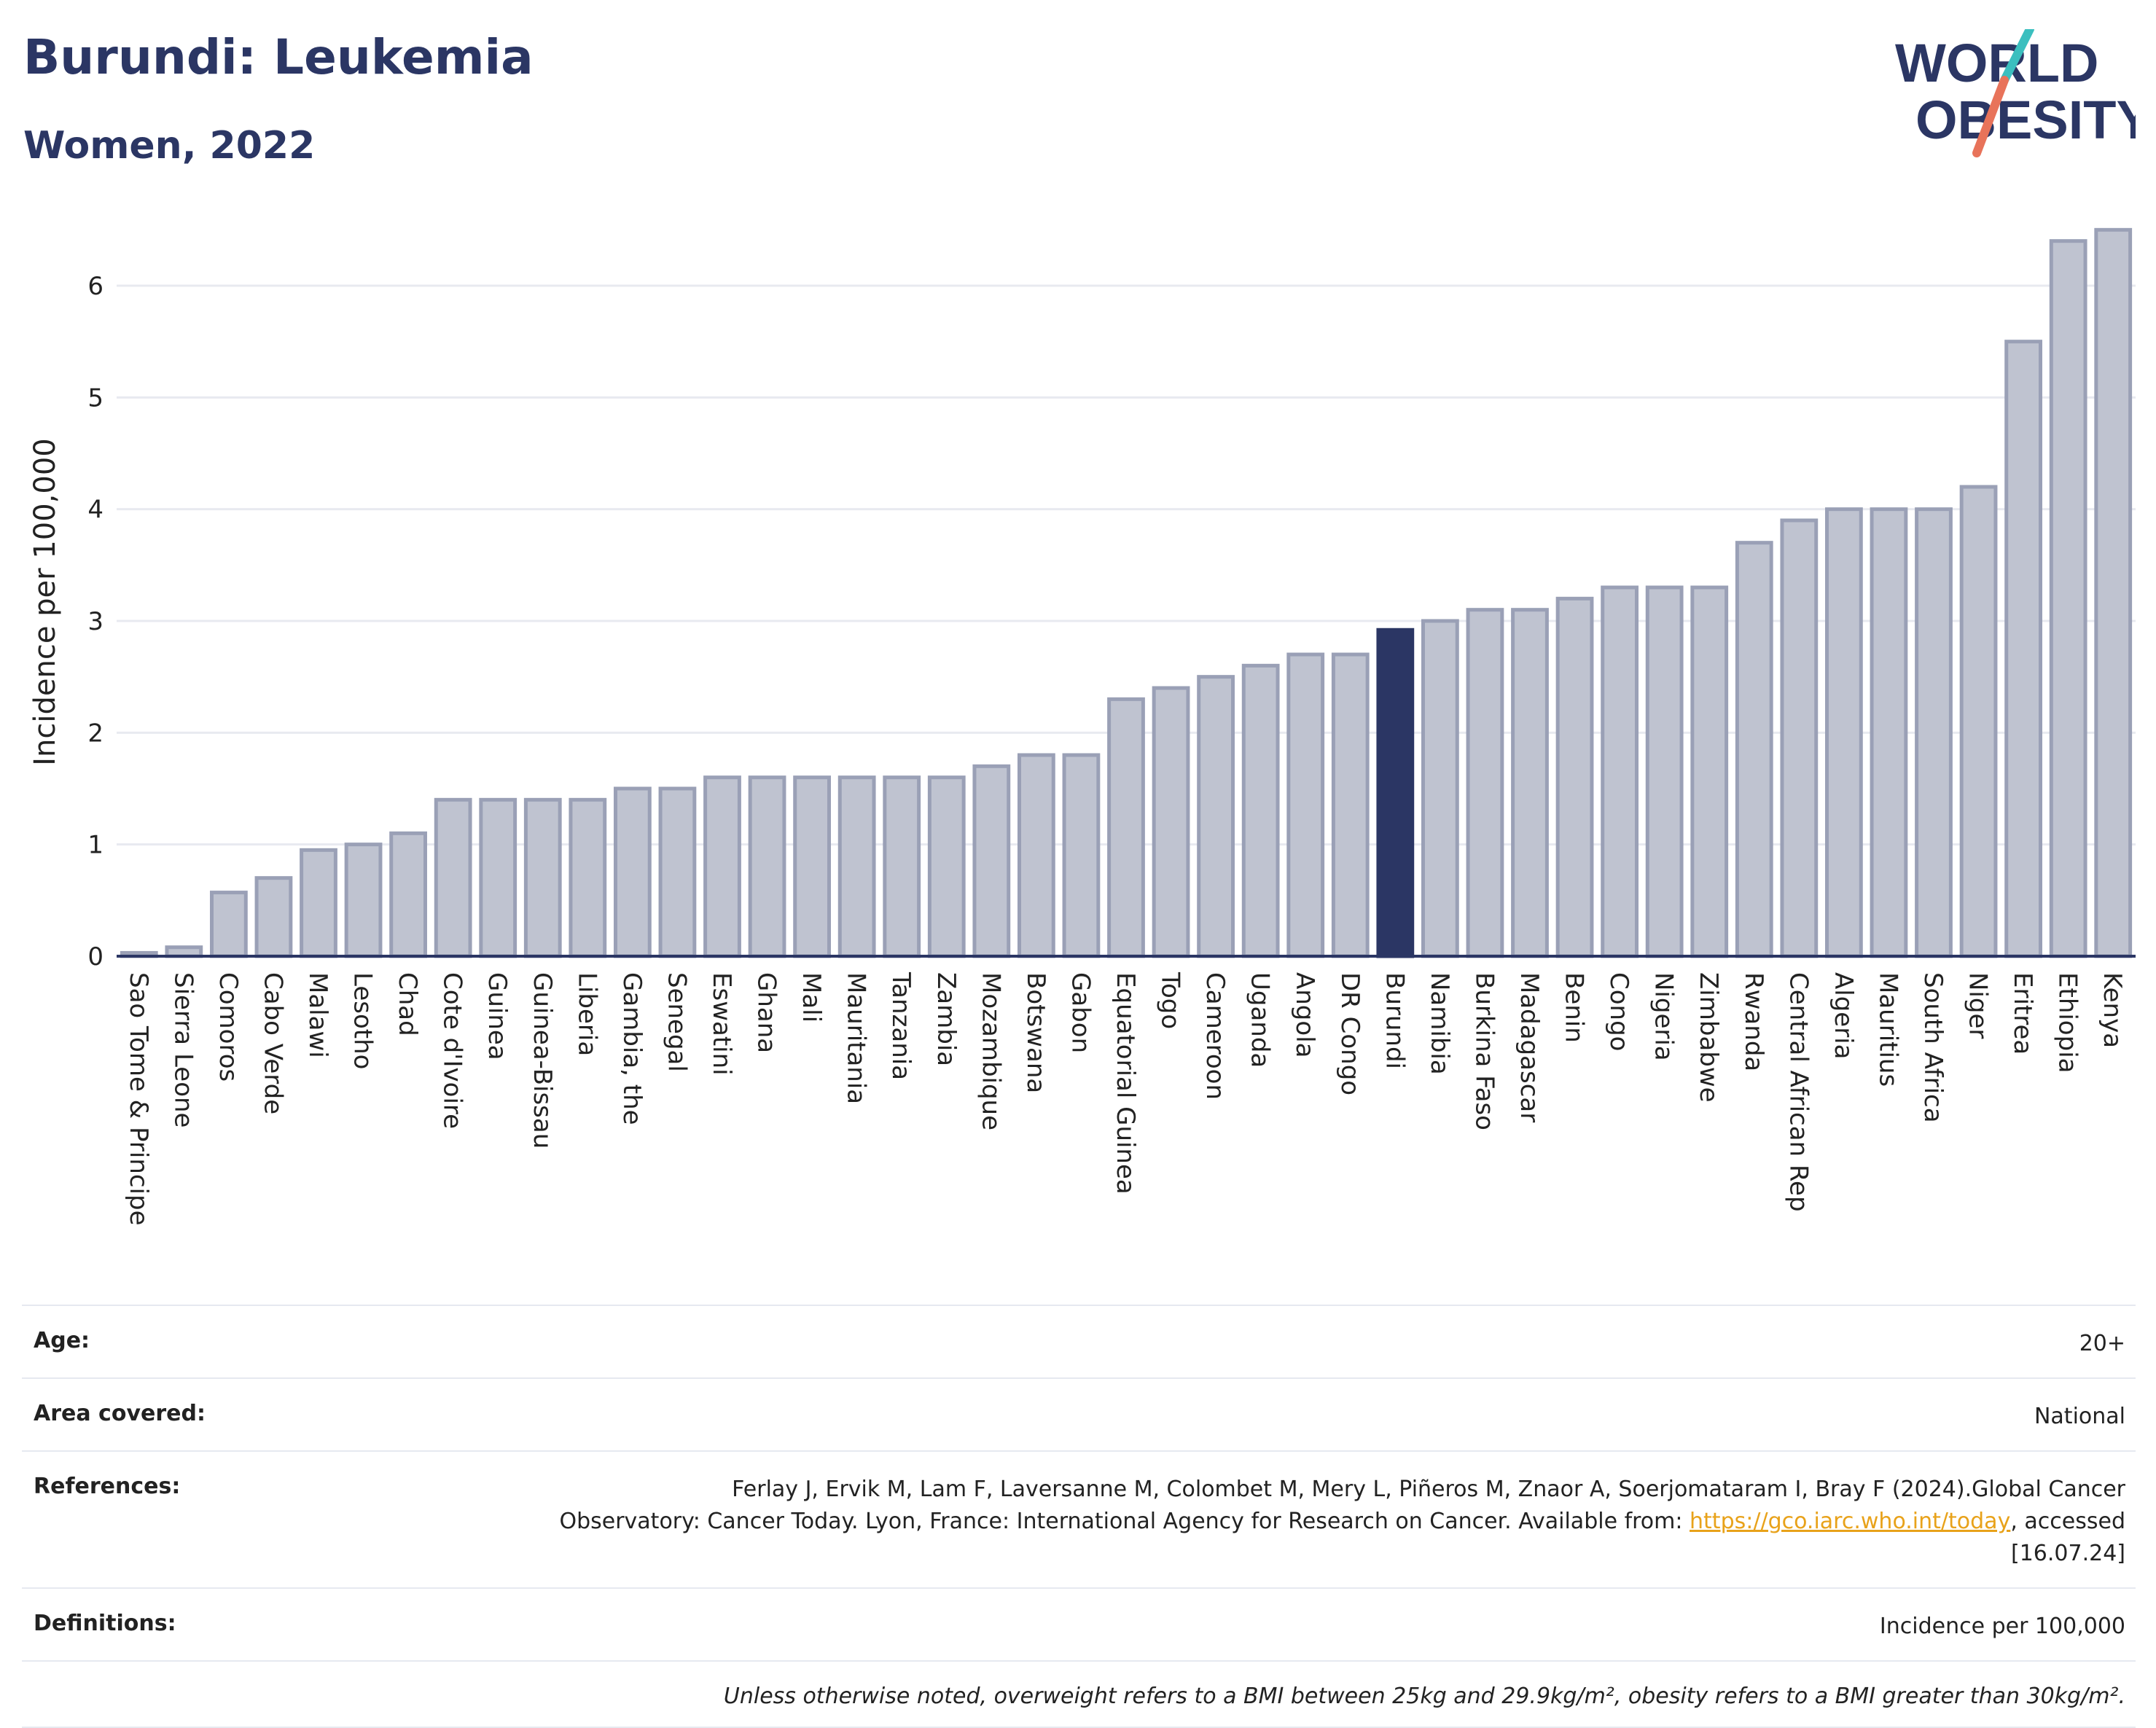 Image resolution: width=2156 pixels, height=1728 pixels. Describe the element at coordinates (1754, 1021) in the screenshot. I see `x-tick-label: Rwanda` at that location.